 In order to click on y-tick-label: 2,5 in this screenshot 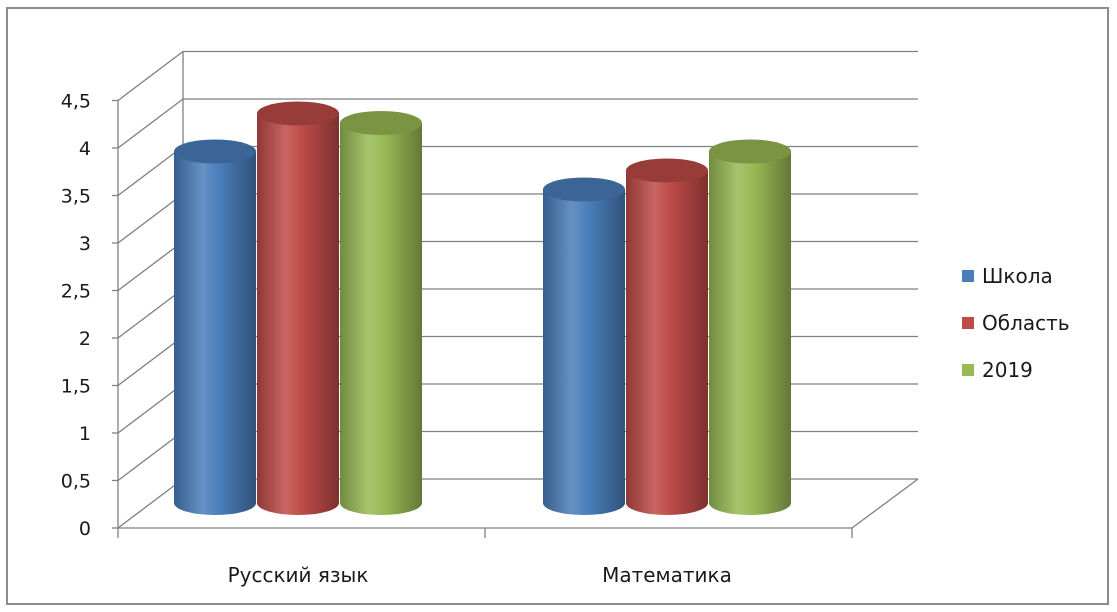, I will do `click(76, 292)`.